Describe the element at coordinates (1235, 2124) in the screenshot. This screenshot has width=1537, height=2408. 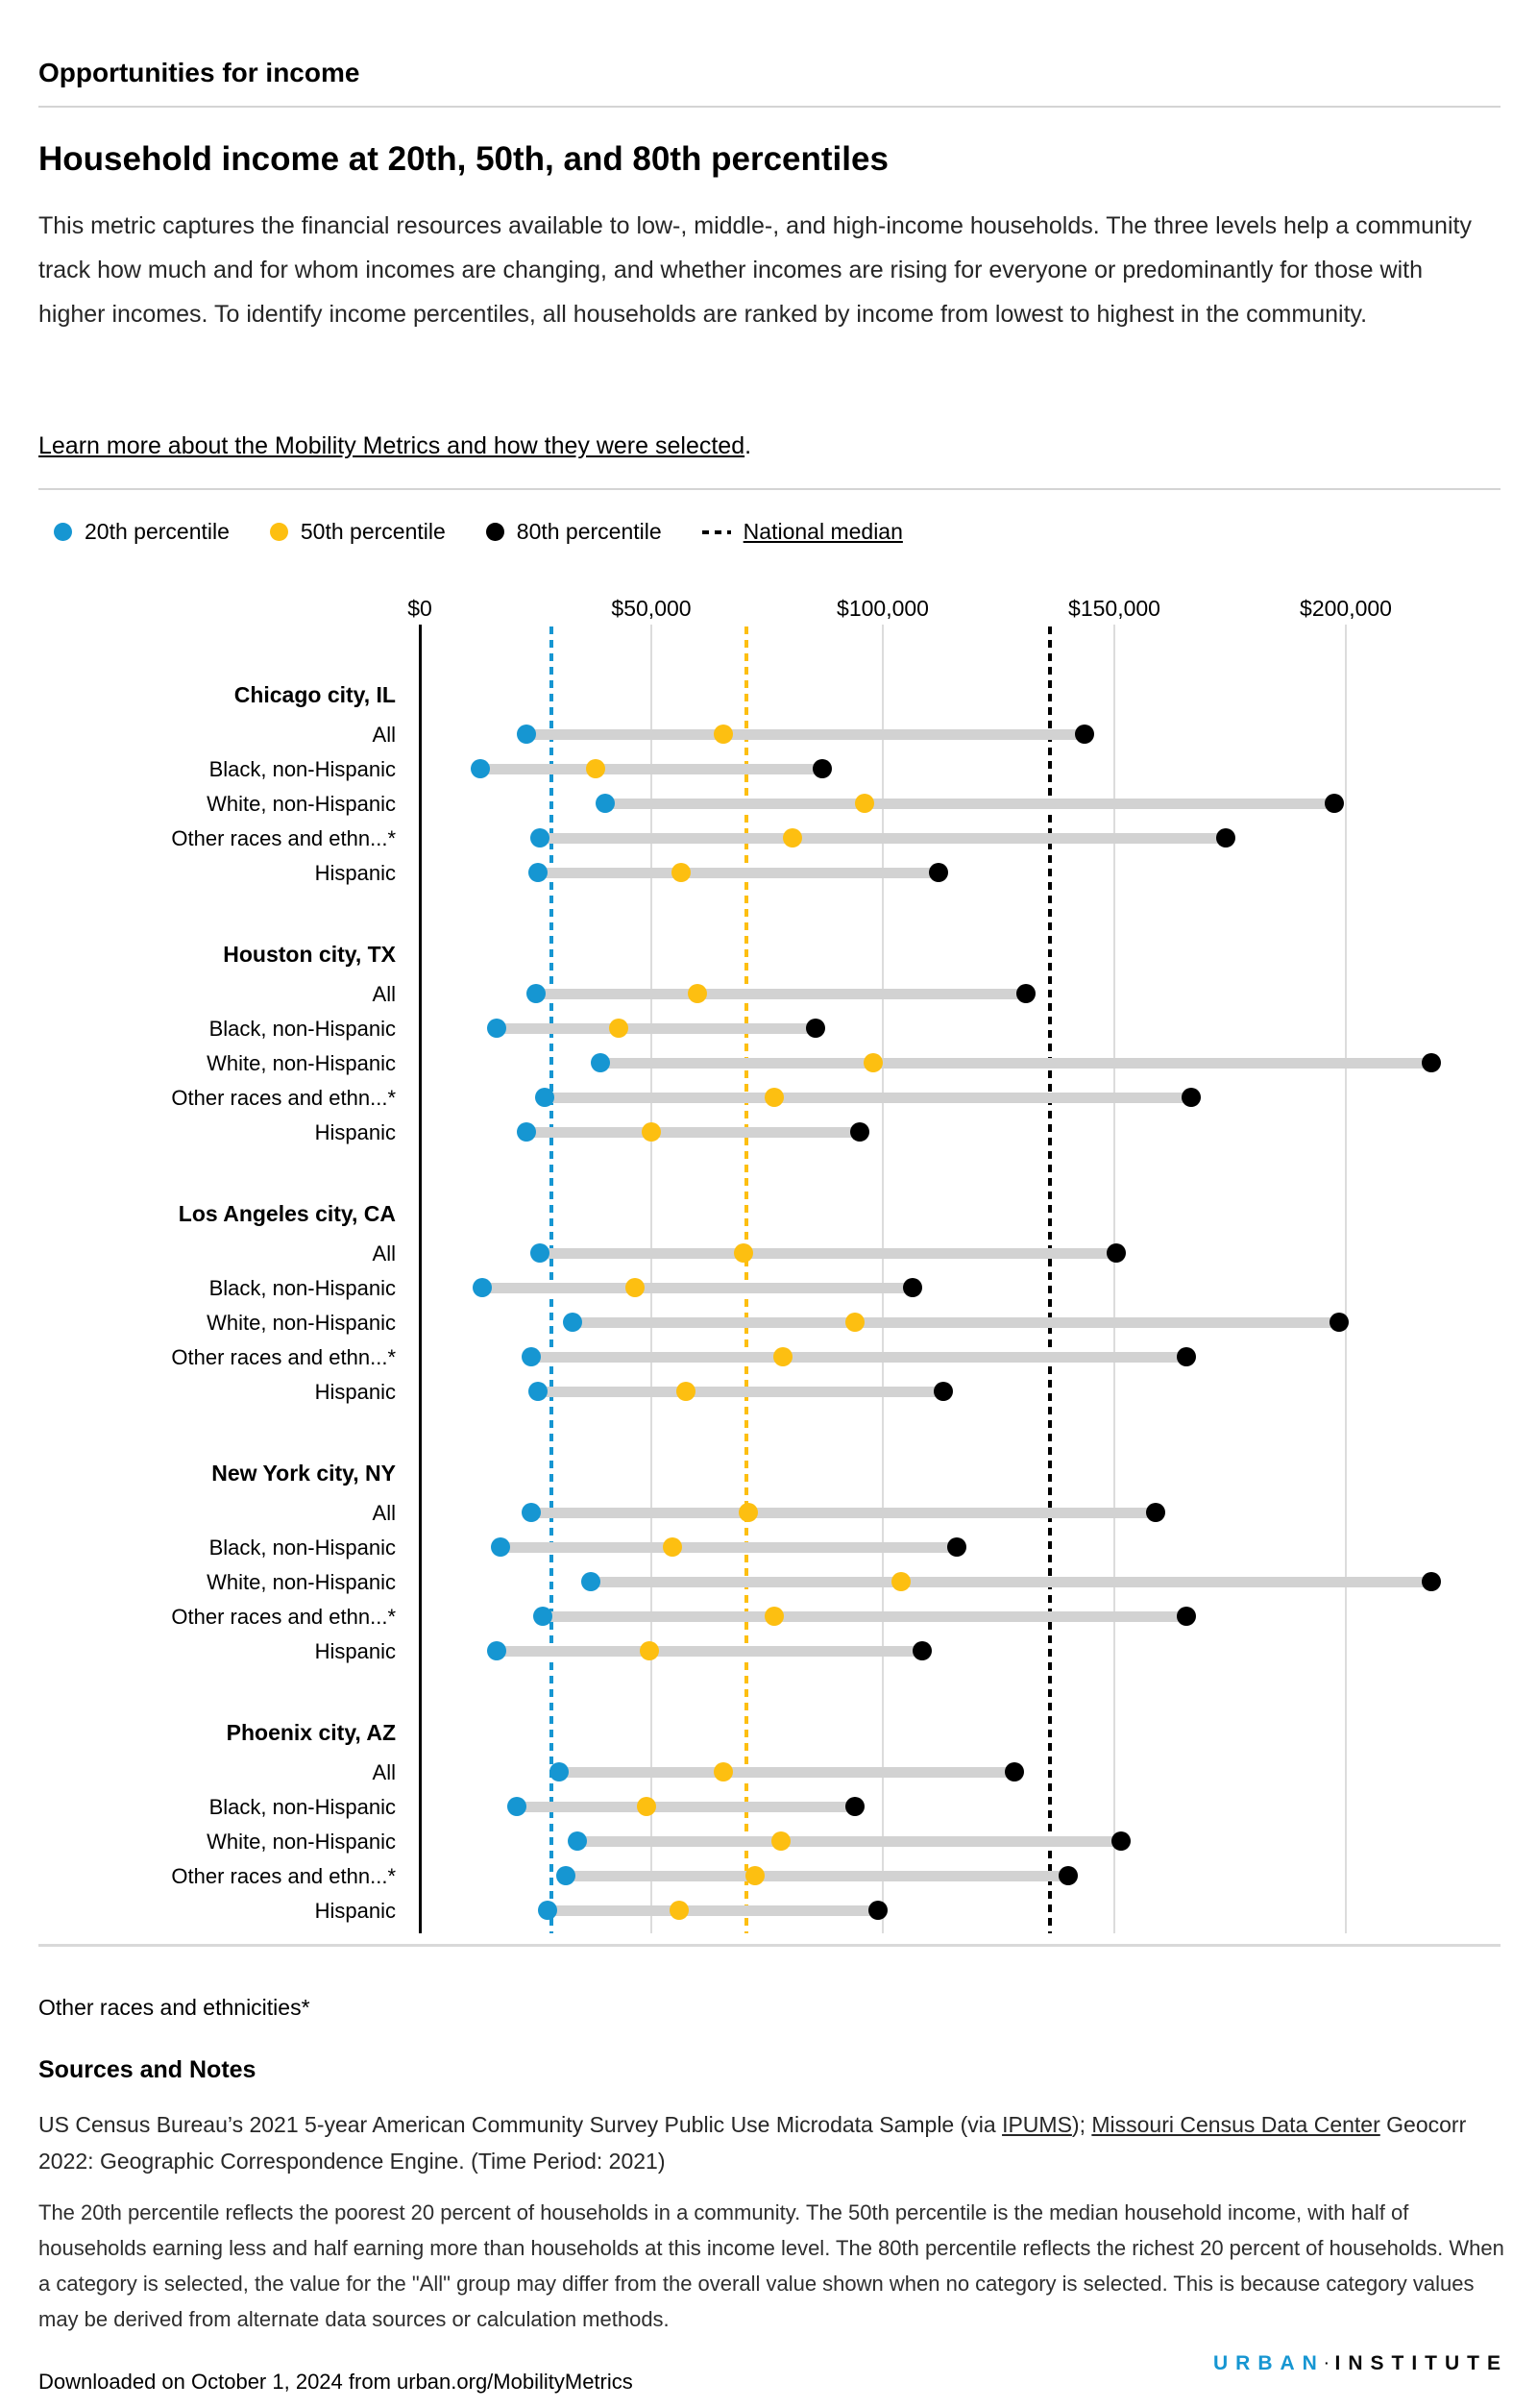
I see `source-link: Missouri Census Data Center` at that location.